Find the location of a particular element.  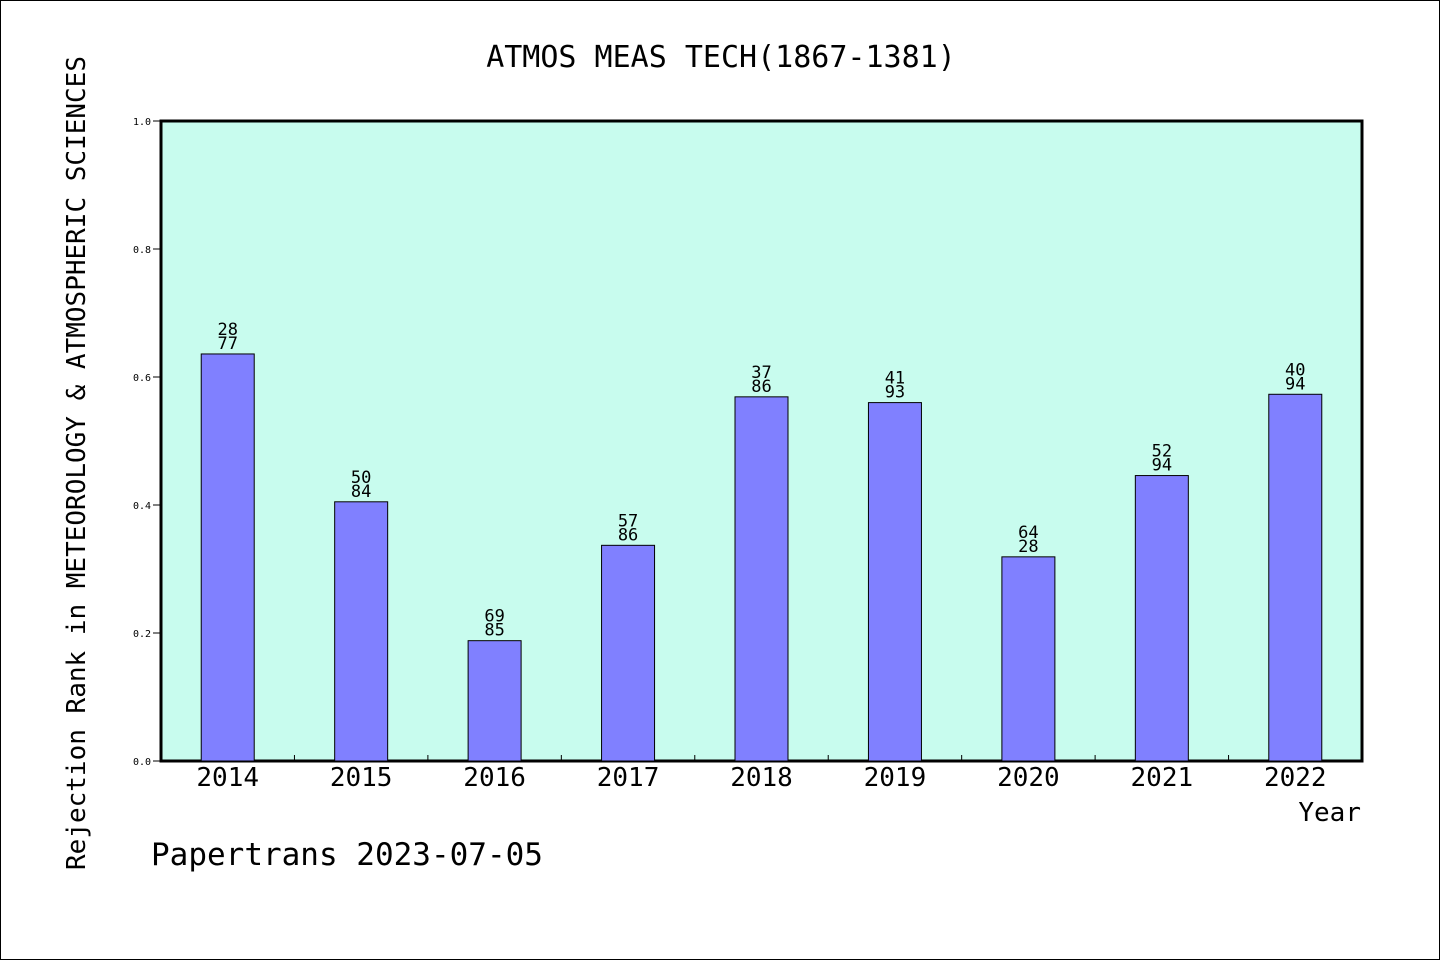

bar-value-label: 40 is located at coordinates (1295, 370).